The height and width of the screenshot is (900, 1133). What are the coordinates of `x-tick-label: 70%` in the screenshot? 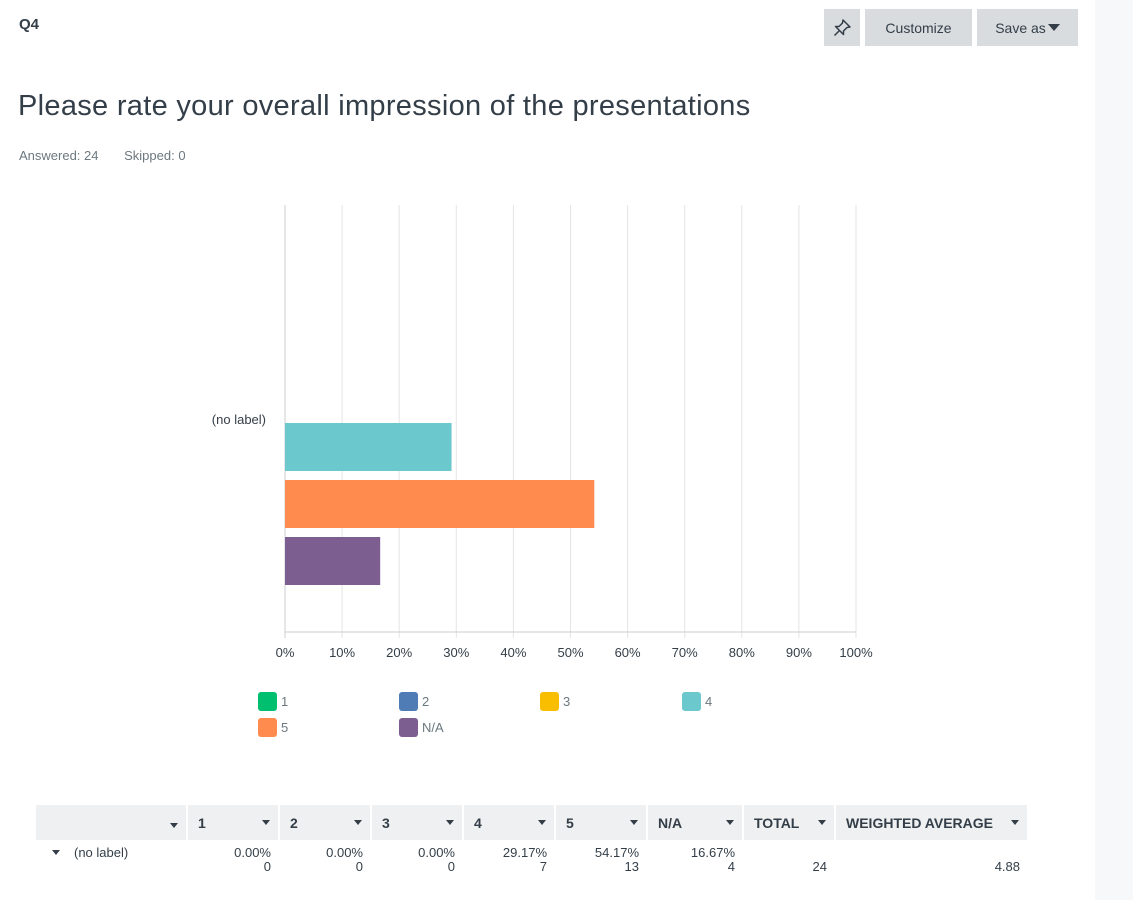 It's located at (685, 652).